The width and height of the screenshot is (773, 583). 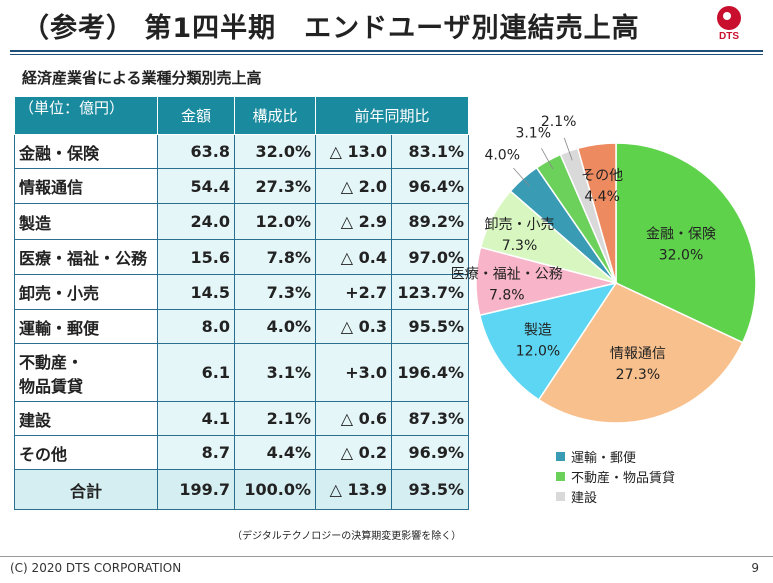 I want to click on title-rule-bottom, so click(x=386, y=54).